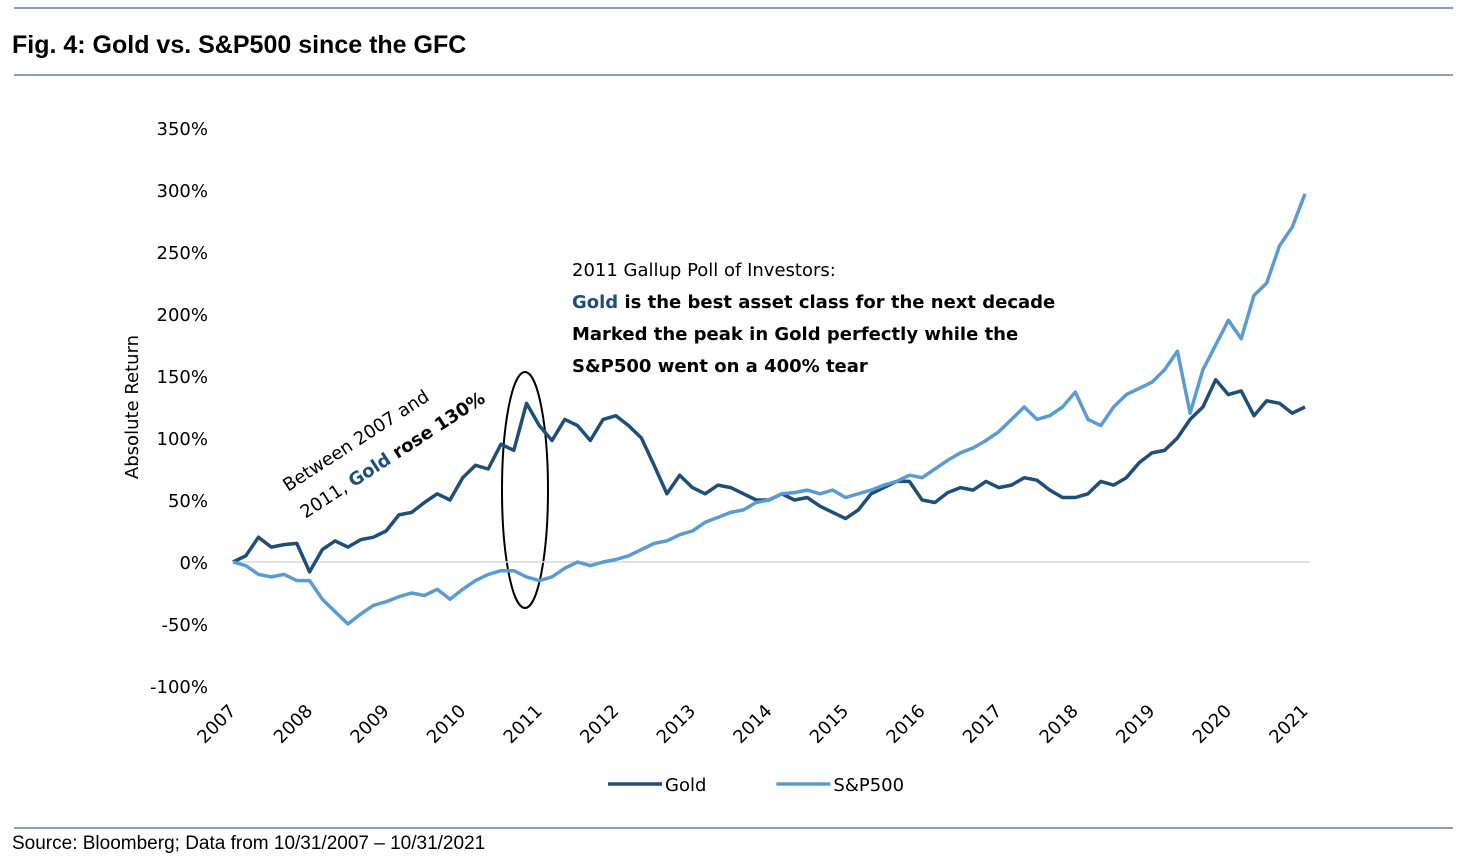 The width and height of the screenshot is (1467, 860). What do you see at coordinates (599, 724) in the screenshot?
I see `x-tick-label: 2012` at bounding box center [599, 724].